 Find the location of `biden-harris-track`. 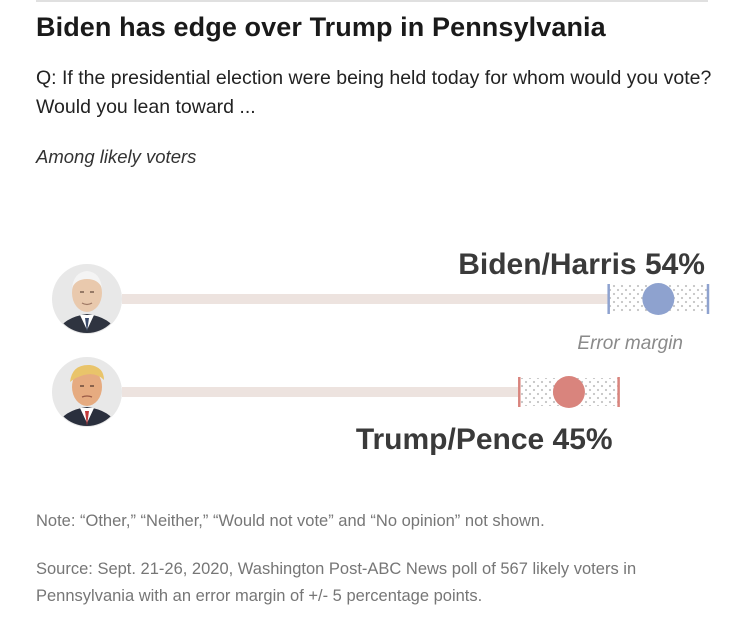

biden-harris-track is located at coordinates (365, 299).